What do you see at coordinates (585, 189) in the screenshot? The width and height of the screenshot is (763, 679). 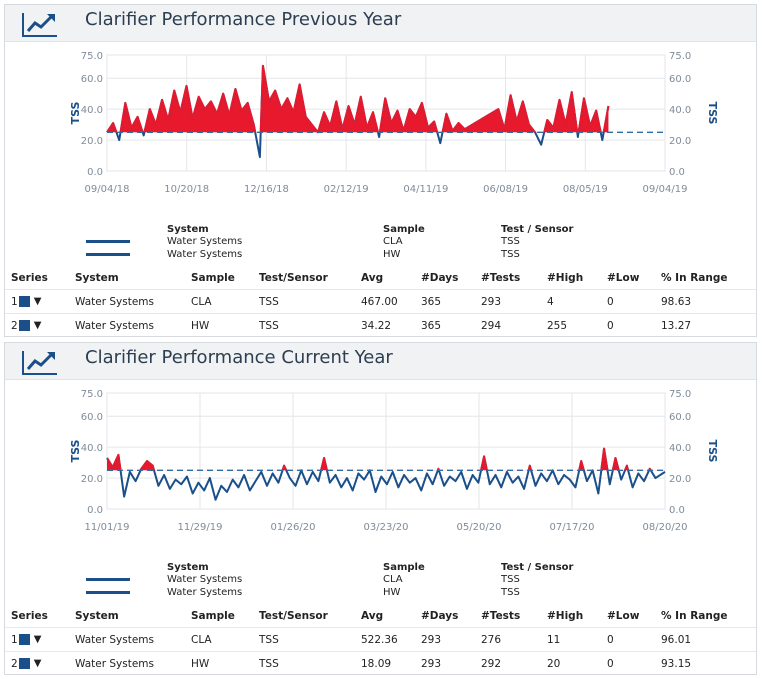 I see `x-tick-label: 08/05/19` at bounding box center [585, 189].